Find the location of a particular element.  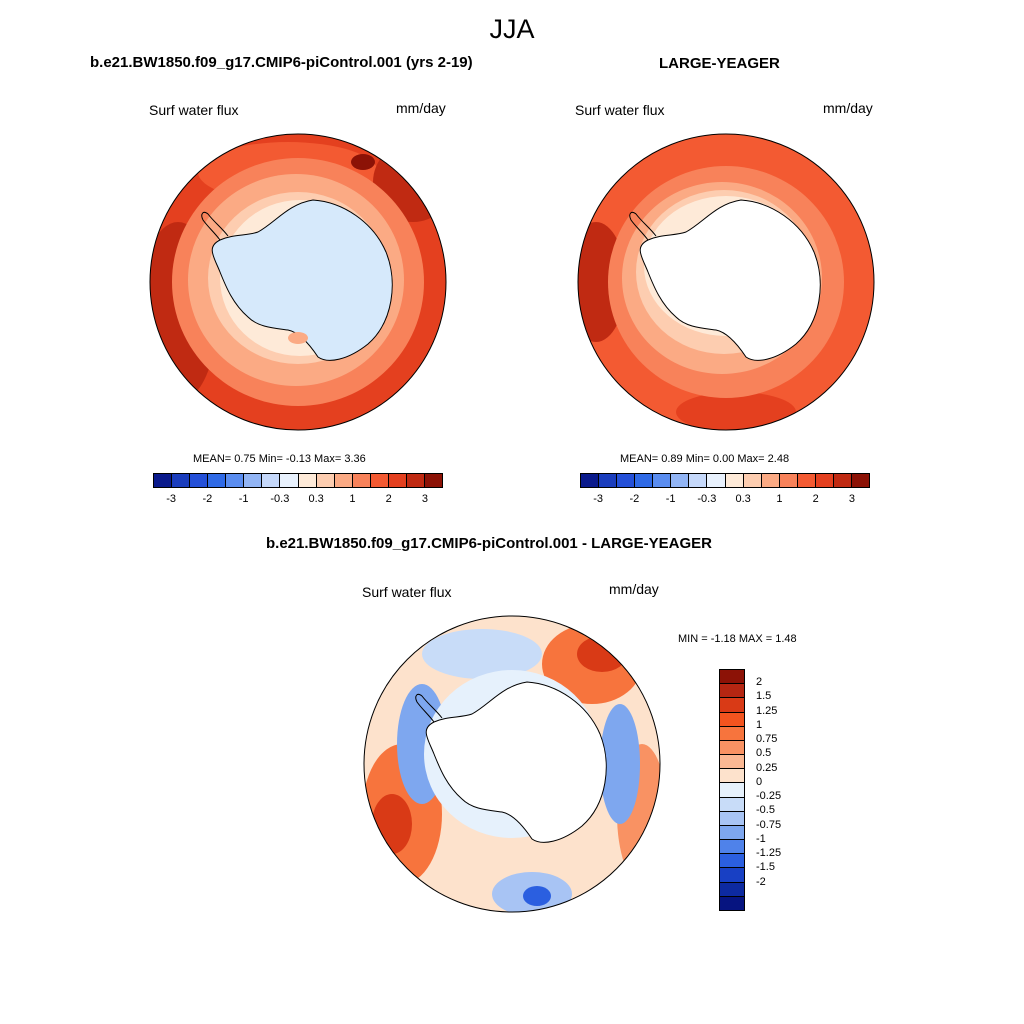

colorbar-tick-label: 2 is located at coordinates (759, 682).